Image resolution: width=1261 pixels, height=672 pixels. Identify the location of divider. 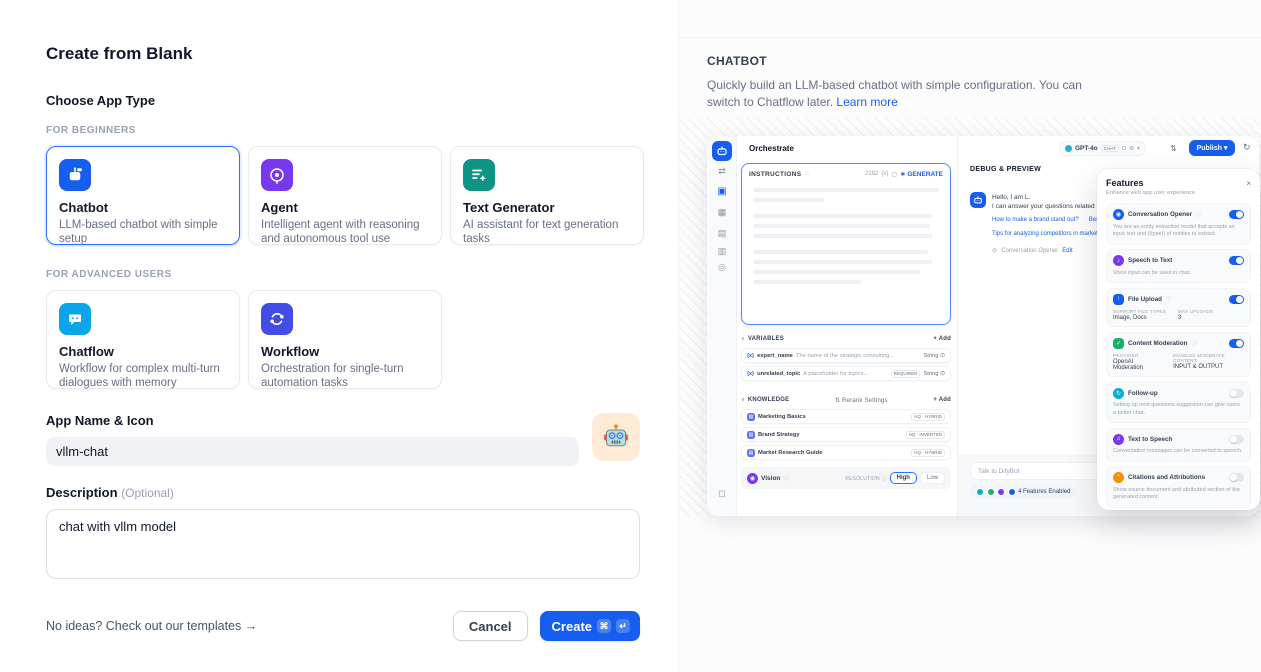
(957, 326).